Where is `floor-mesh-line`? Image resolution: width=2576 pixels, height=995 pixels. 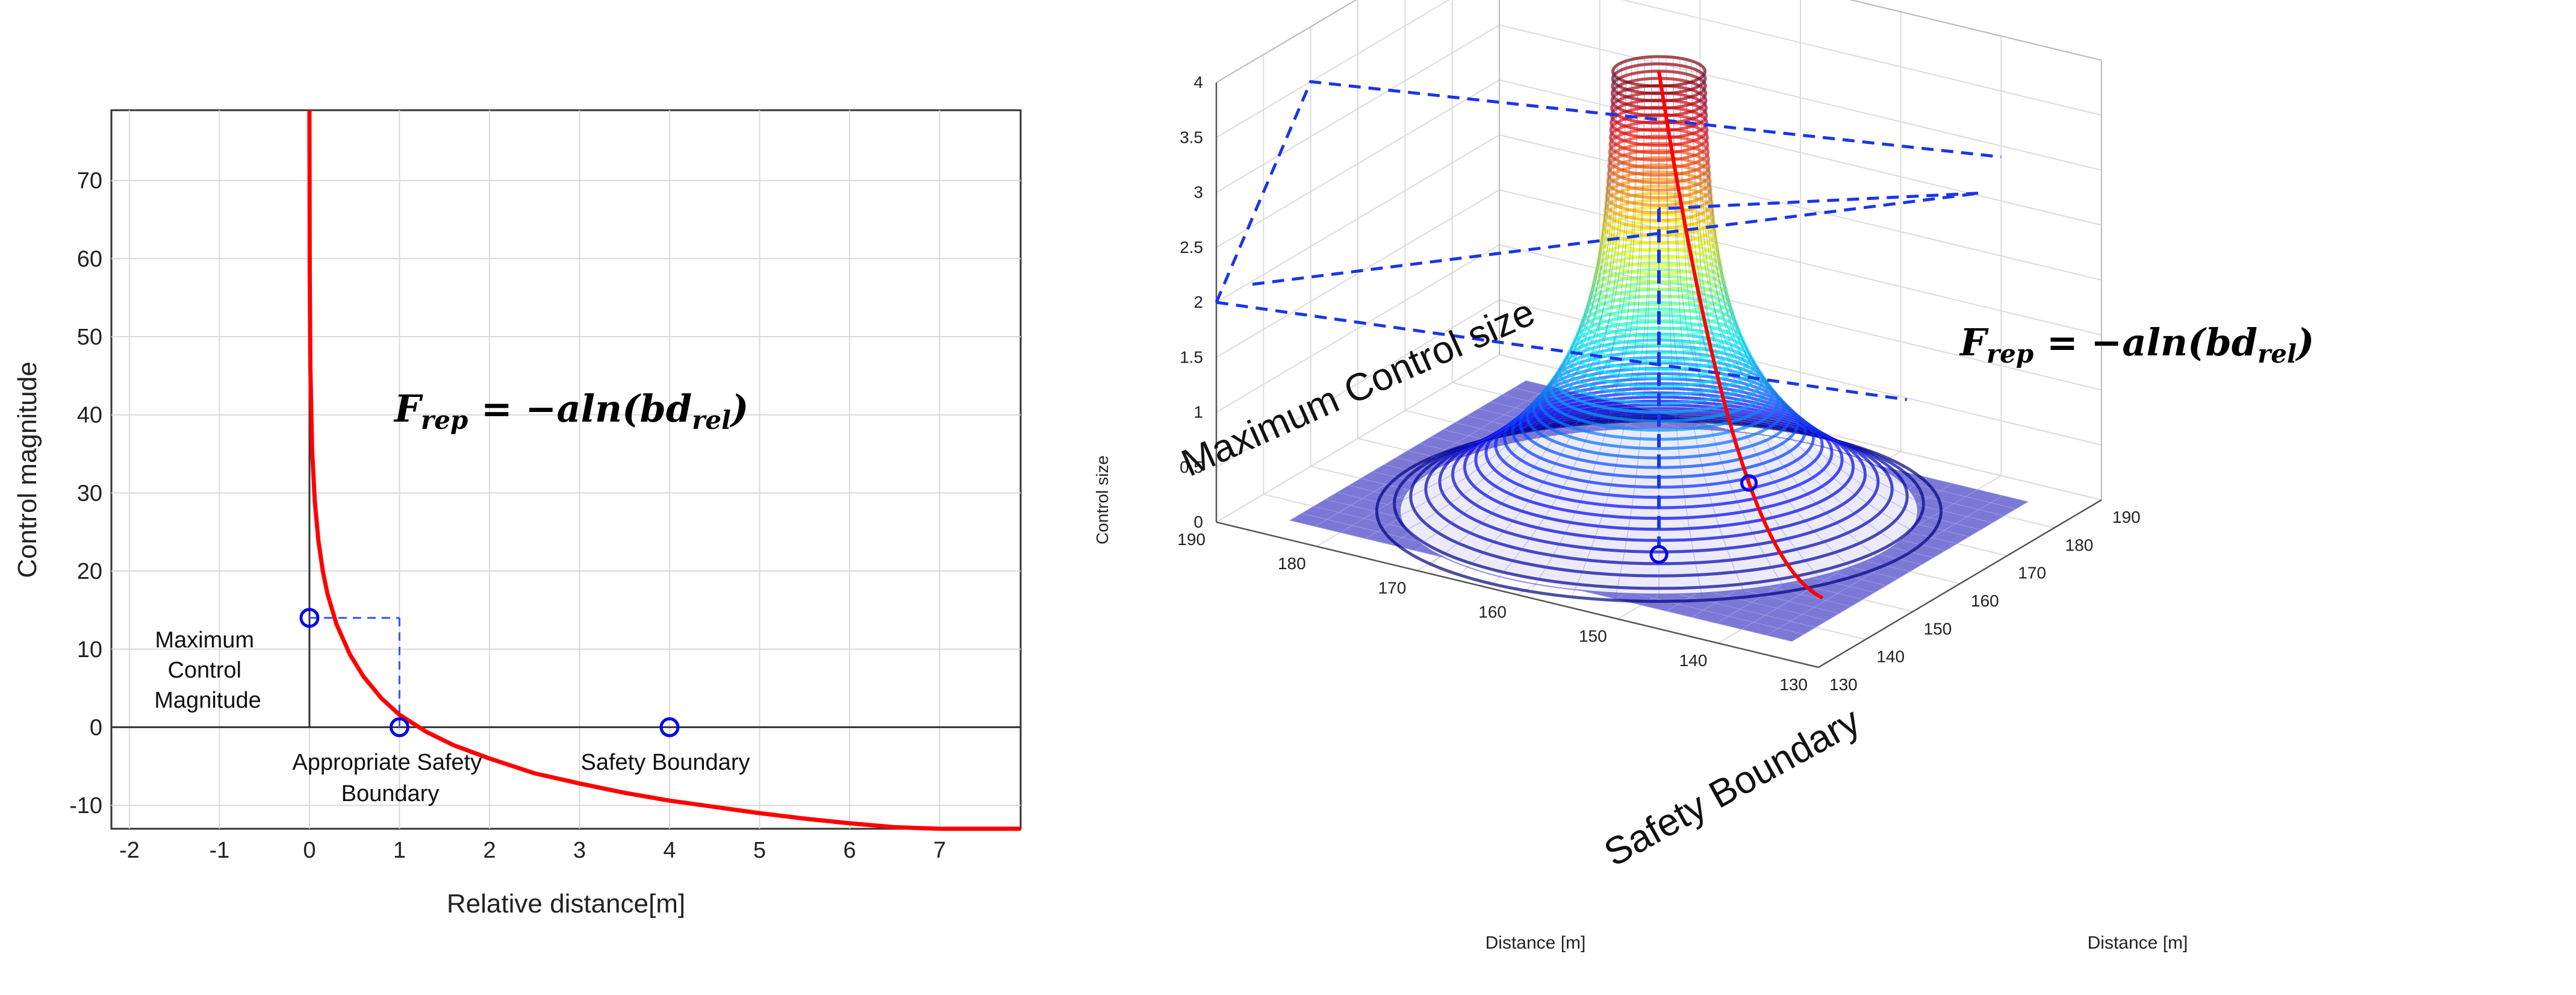
floor-mesh-line is located at coordinates (1408, 450).